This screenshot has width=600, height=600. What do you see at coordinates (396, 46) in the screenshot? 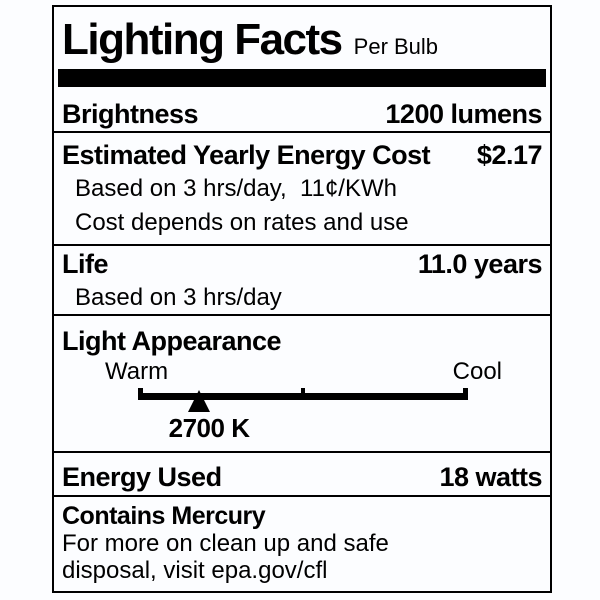
I see `per-bulb-subtitle: Per Bulb` at bounding box center [396, 46].